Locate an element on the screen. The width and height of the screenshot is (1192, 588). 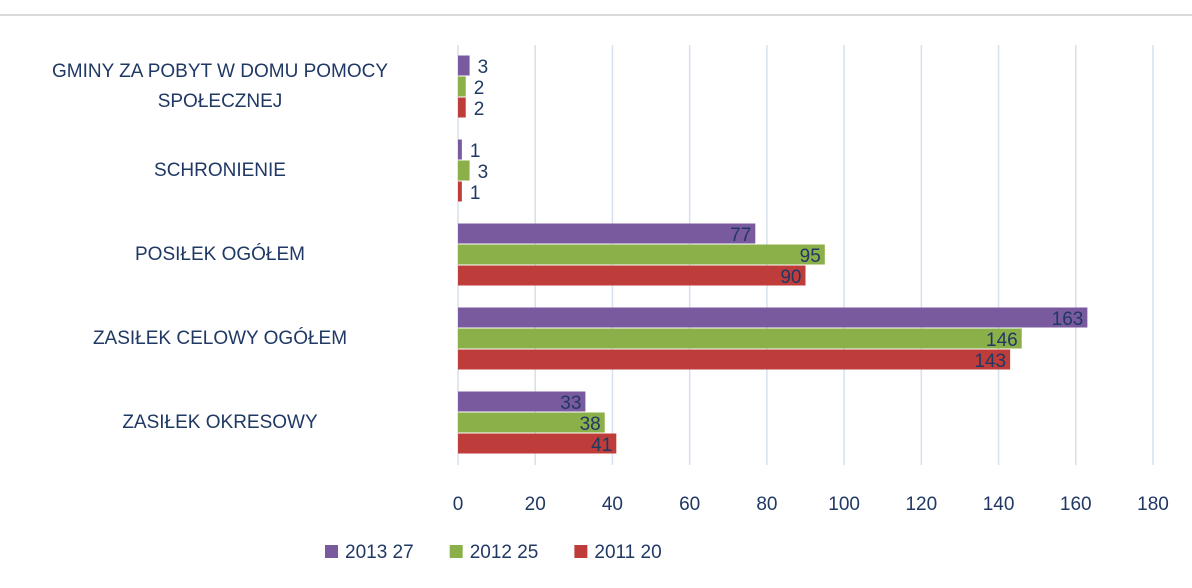
x-tick-label: 120 is located at coordinates (921, 504).